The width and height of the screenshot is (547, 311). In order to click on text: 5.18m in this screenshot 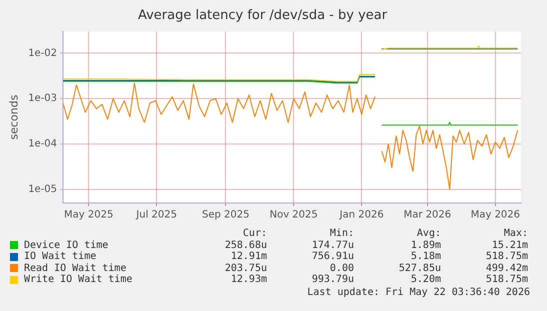, I will do `click(425, 256)`.